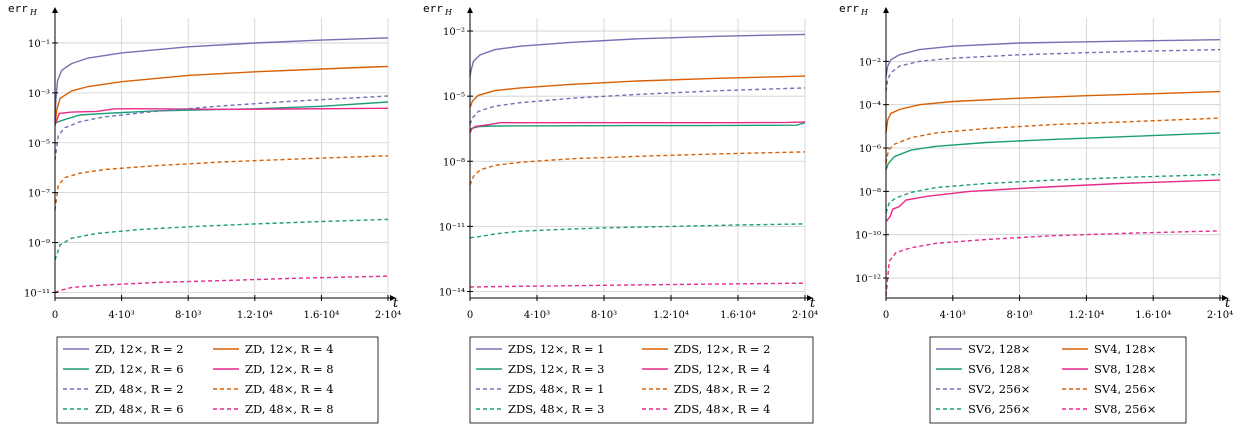  Describe the element at coordinates (289, 349) in the screenshot. I see `legend-label: ZD, 12×, R = 4` at that location.